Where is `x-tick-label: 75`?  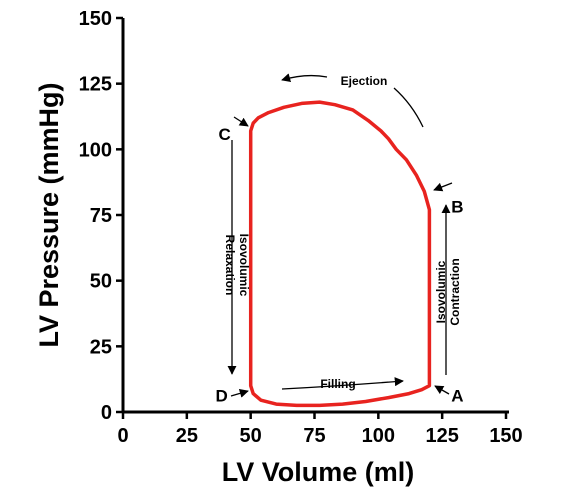 x-tick-label: 75 is located at coordinates (314, 436).